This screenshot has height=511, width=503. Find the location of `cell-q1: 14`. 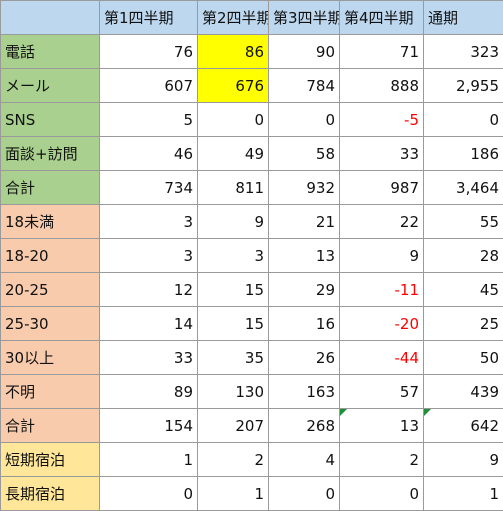

cell-q1: 14 is located at coordinates (149, 324).